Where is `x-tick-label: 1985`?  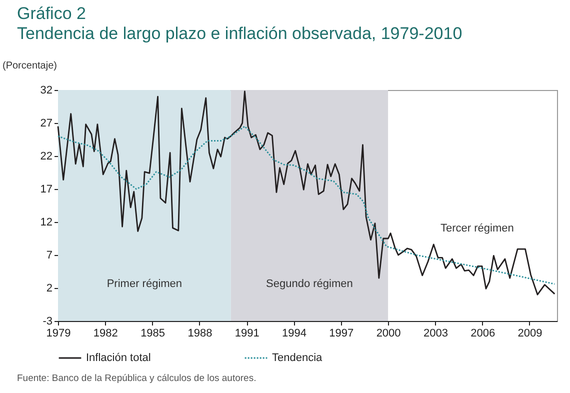 x-tick-label: 1985 is located at coordinates (153, 334).